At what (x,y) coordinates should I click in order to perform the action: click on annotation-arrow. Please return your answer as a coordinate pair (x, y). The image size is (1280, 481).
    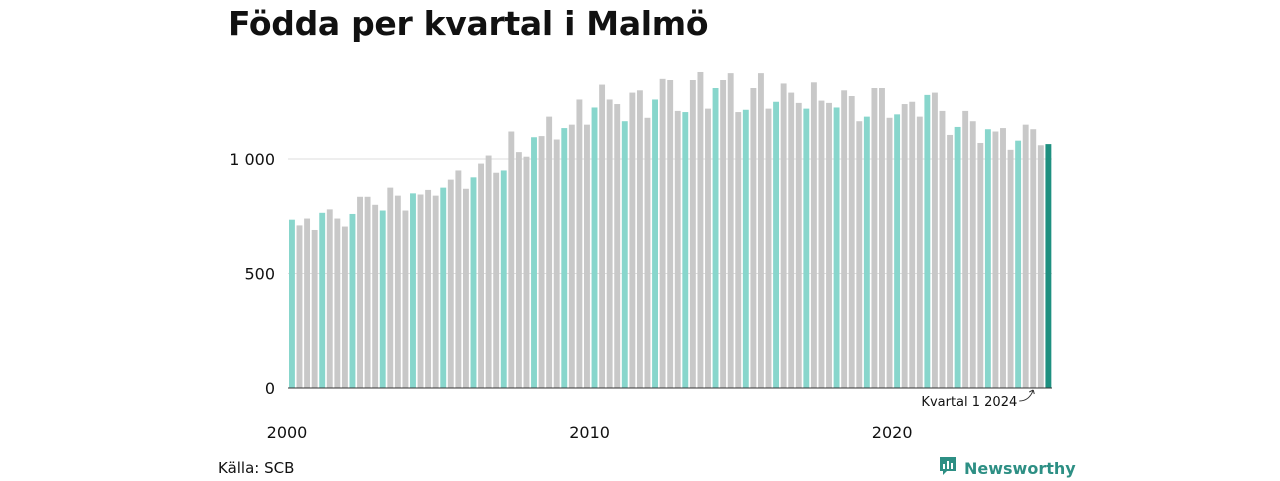
    Looking at the image, I should click on (1027, 395).